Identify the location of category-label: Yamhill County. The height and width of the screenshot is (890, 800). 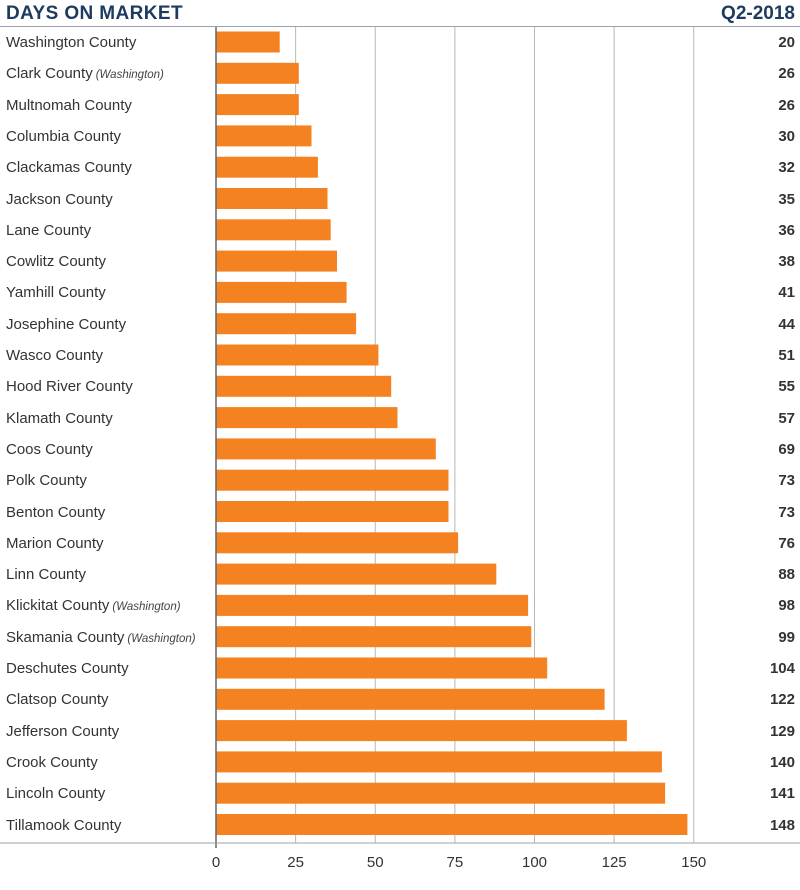
(56, 293).